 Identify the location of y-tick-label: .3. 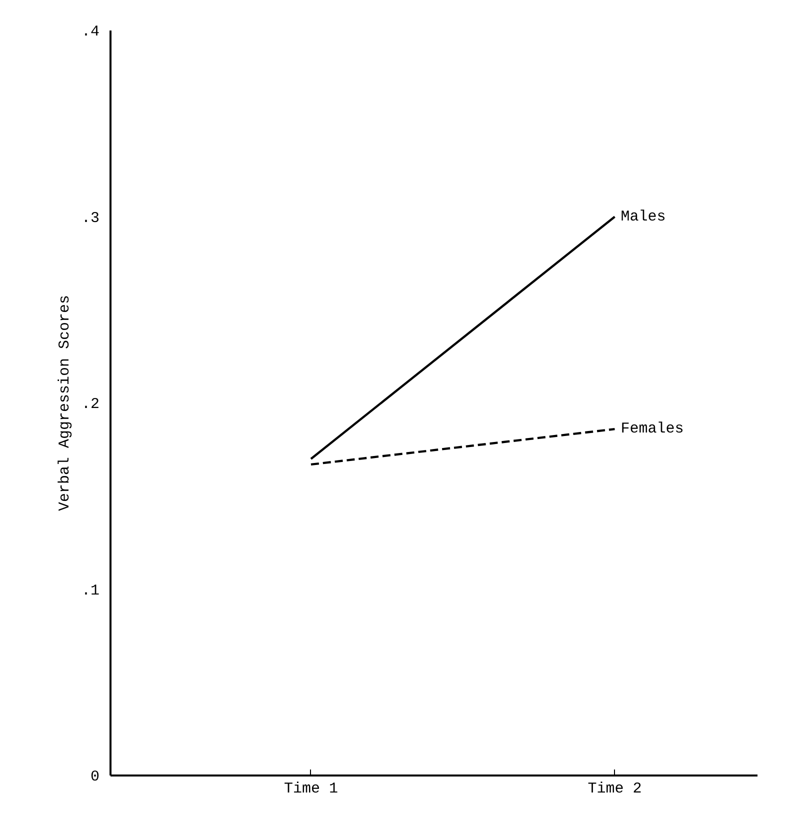
(90, 218).